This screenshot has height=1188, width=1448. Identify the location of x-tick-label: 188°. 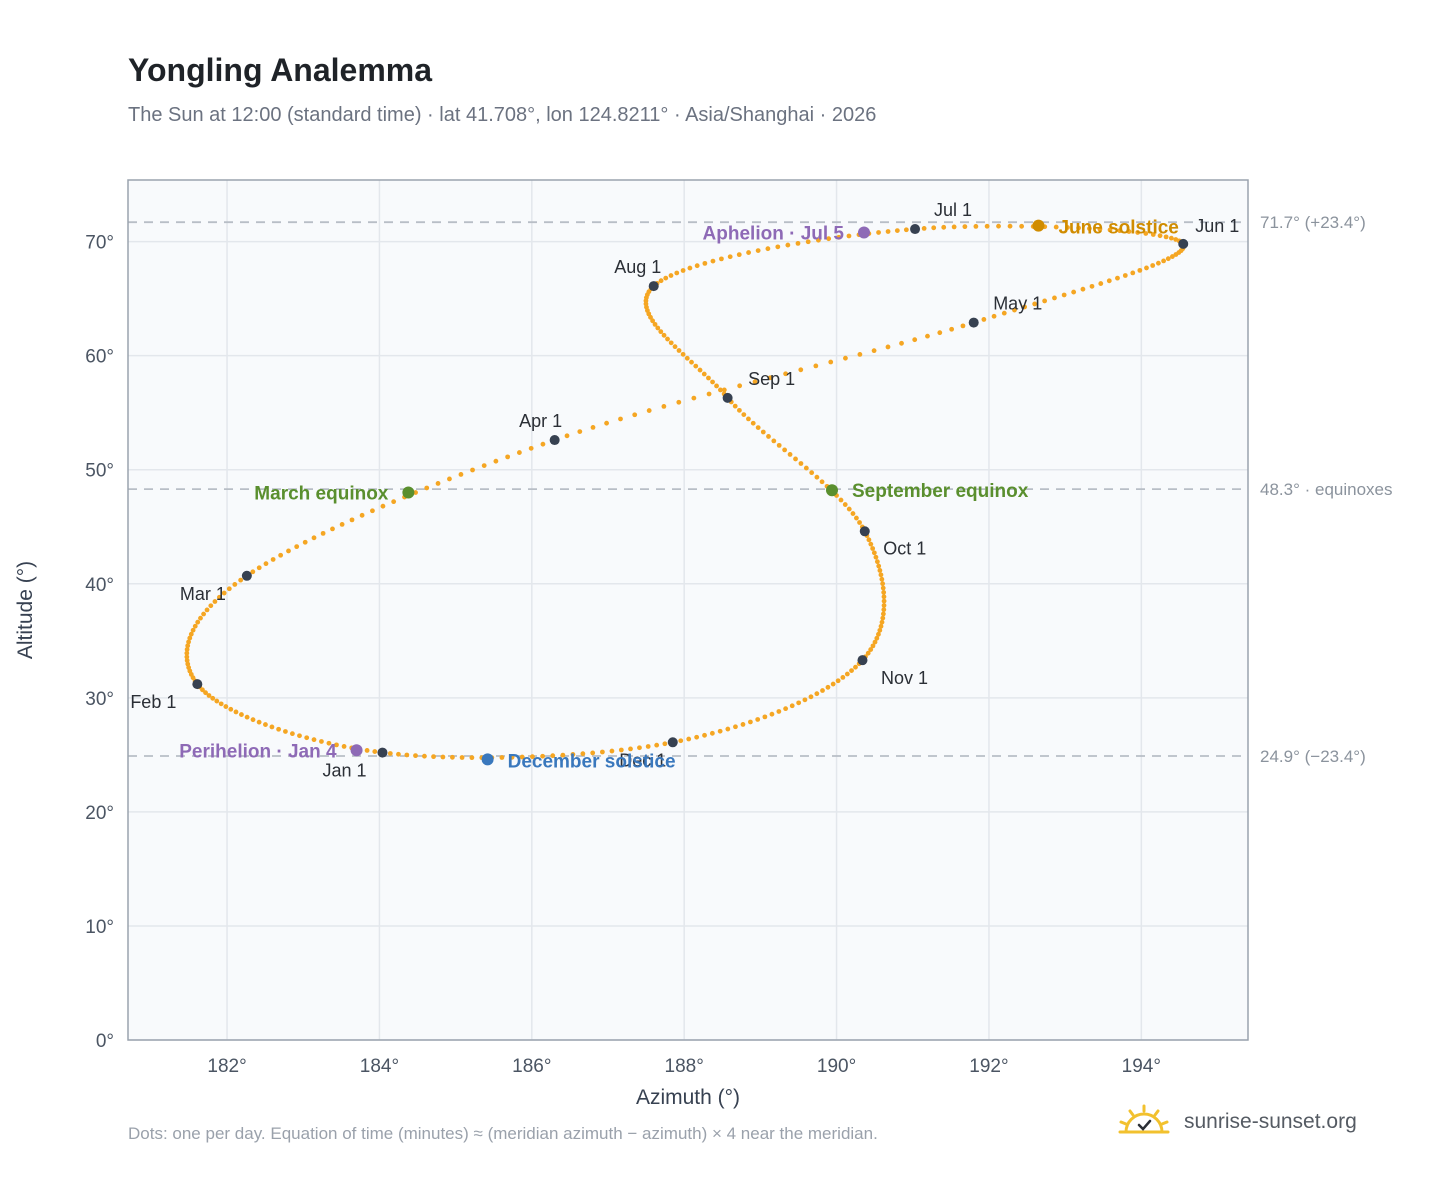
(684, 1066).